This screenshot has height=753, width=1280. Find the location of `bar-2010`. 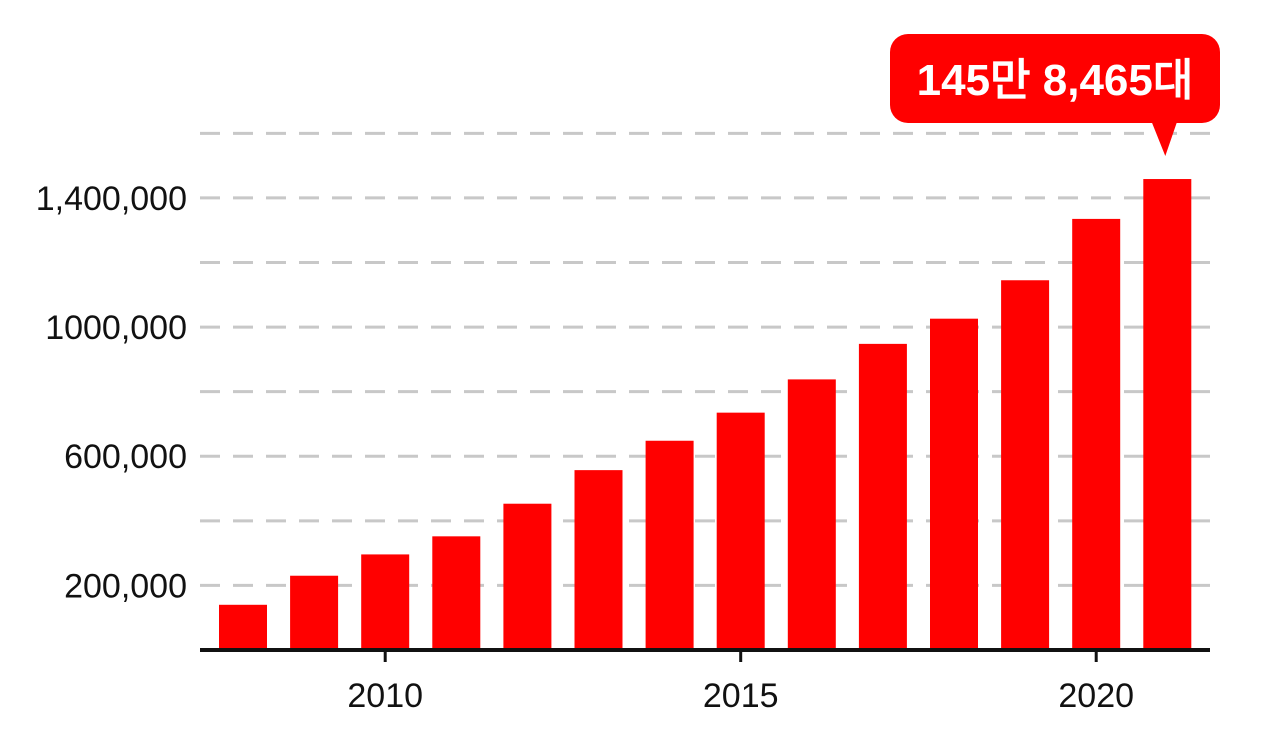

bar-2010 is located at coordinates (385, 602).